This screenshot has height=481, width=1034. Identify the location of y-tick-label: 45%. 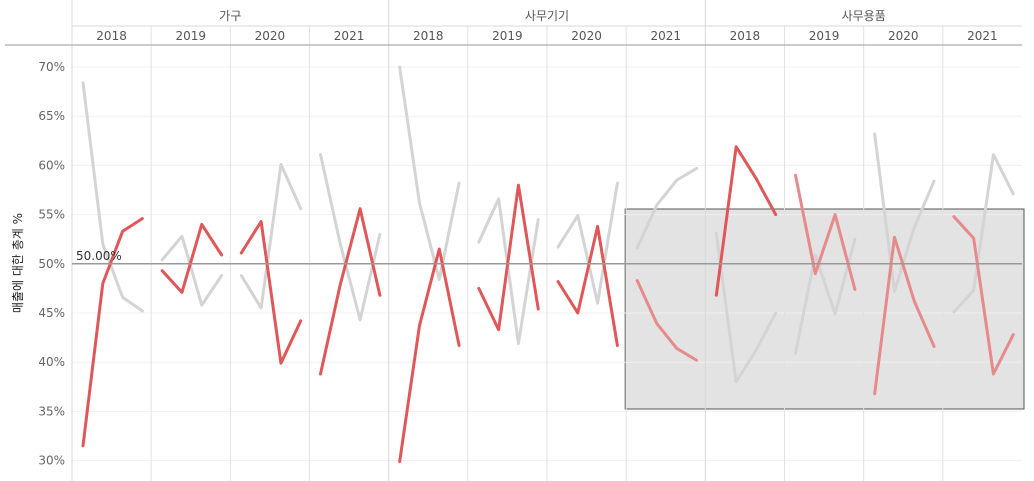
(51, 313).